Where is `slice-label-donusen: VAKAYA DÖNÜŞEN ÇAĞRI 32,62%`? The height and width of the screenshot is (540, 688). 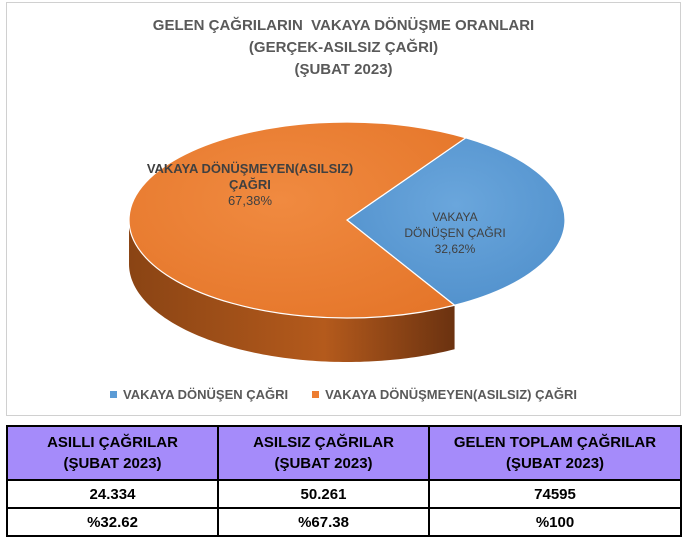
slice-label-donusen: VAKAYA DÖNÜŞEN ÇAĞRI 32,62% is located at coordinates (455, 233).